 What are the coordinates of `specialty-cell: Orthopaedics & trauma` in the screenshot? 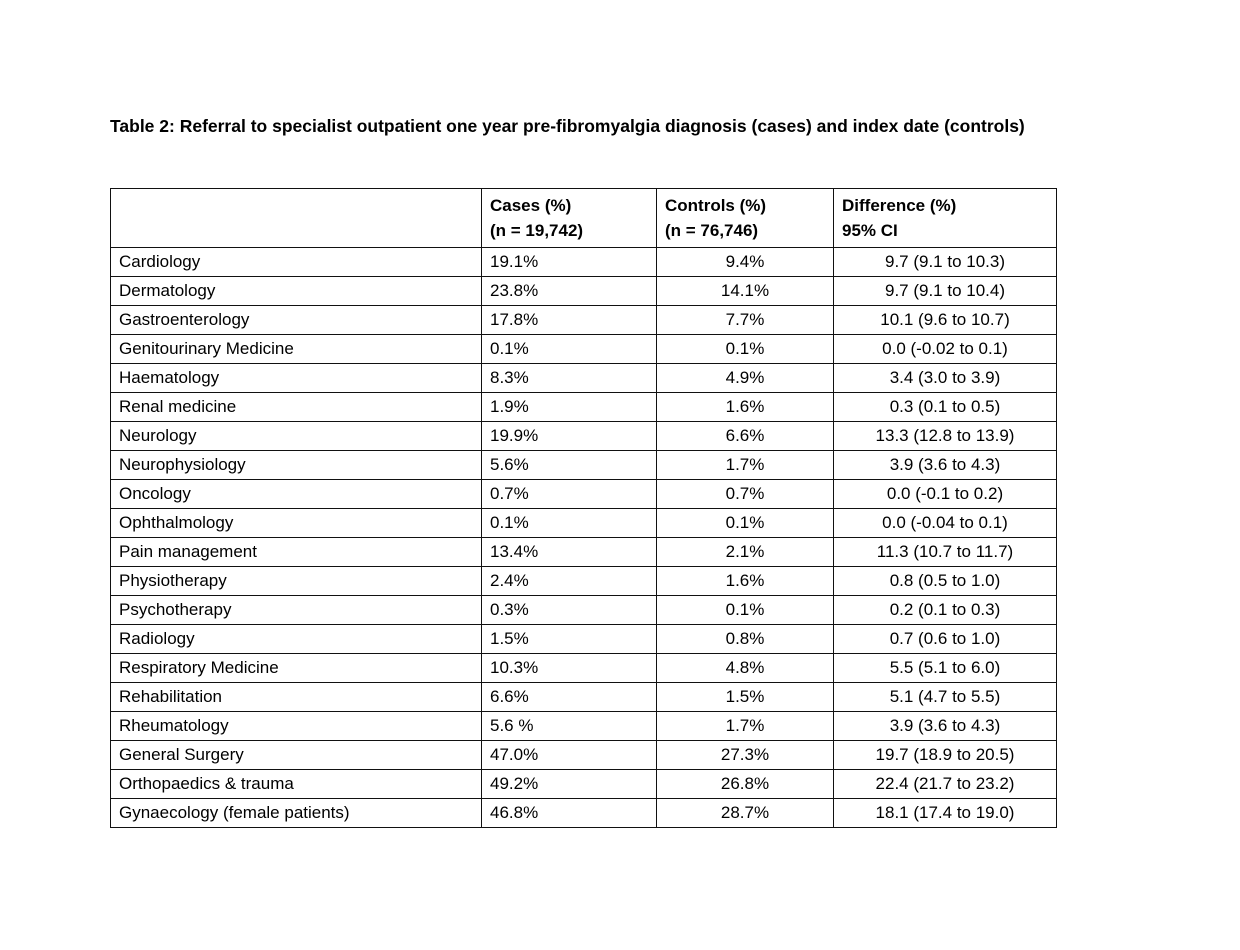 It's located at (296, 784).